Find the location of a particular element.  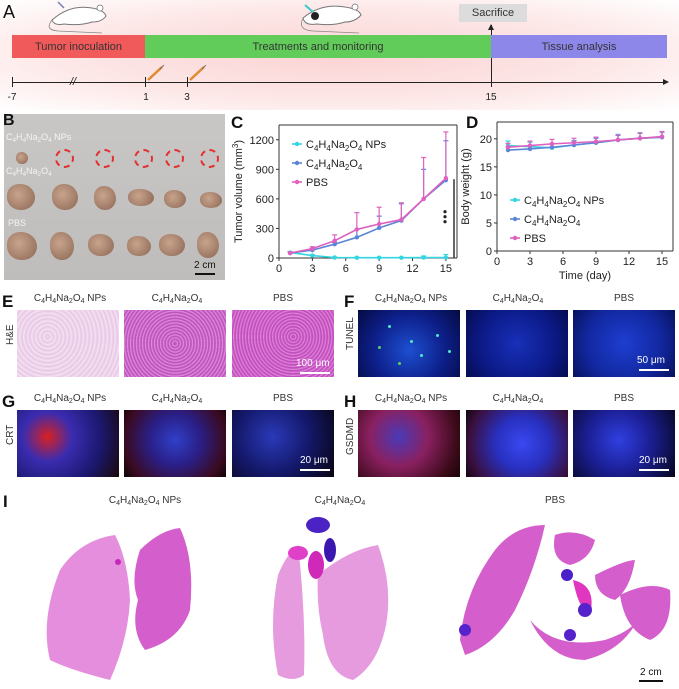

panel-a-letter: A is located at coordinates (9, 12).